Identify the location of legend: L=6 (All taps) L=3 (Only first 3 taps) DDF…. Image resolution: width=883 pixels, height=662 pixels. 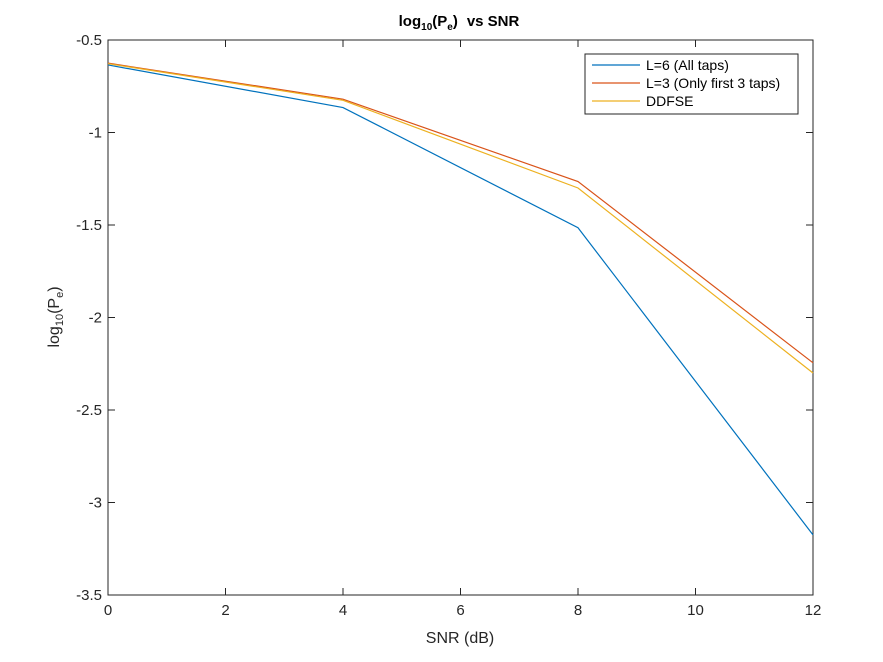
(691, 84).